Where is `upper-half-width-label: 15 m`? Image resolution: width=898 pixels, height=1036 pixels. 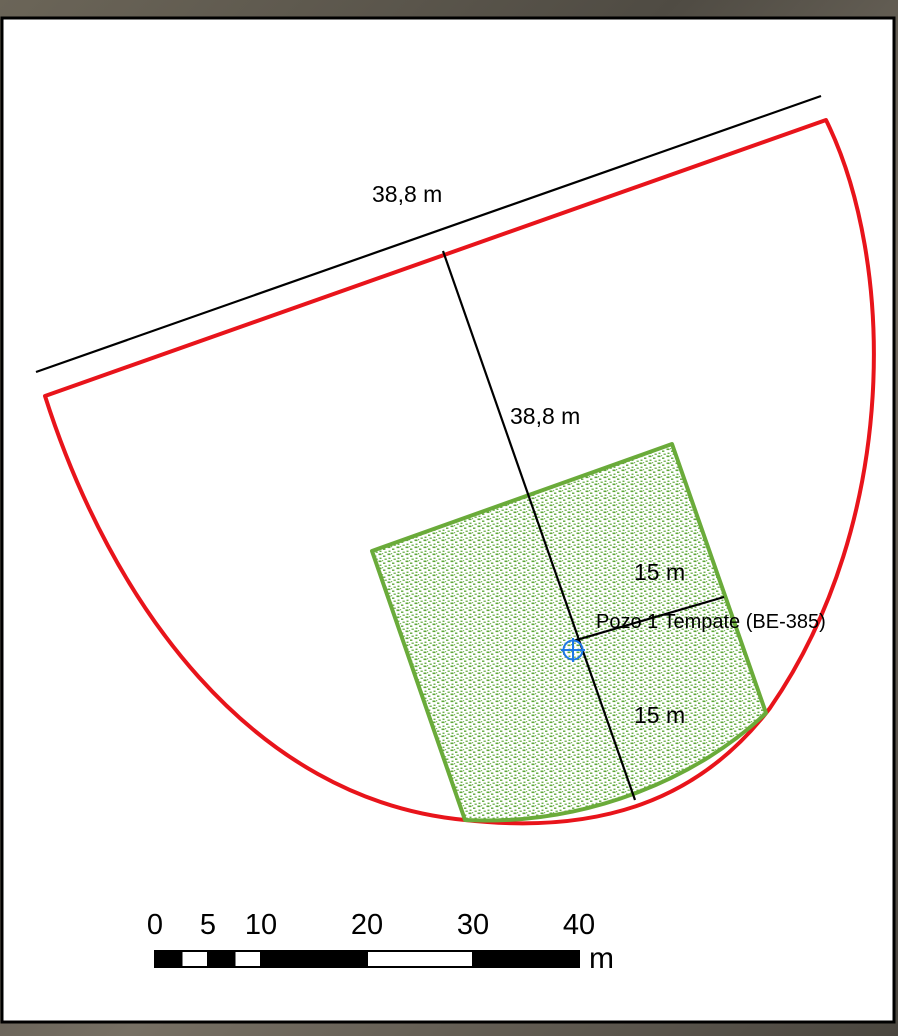 upper-half-width-label: 15 m is located at coordinates (659, 572).